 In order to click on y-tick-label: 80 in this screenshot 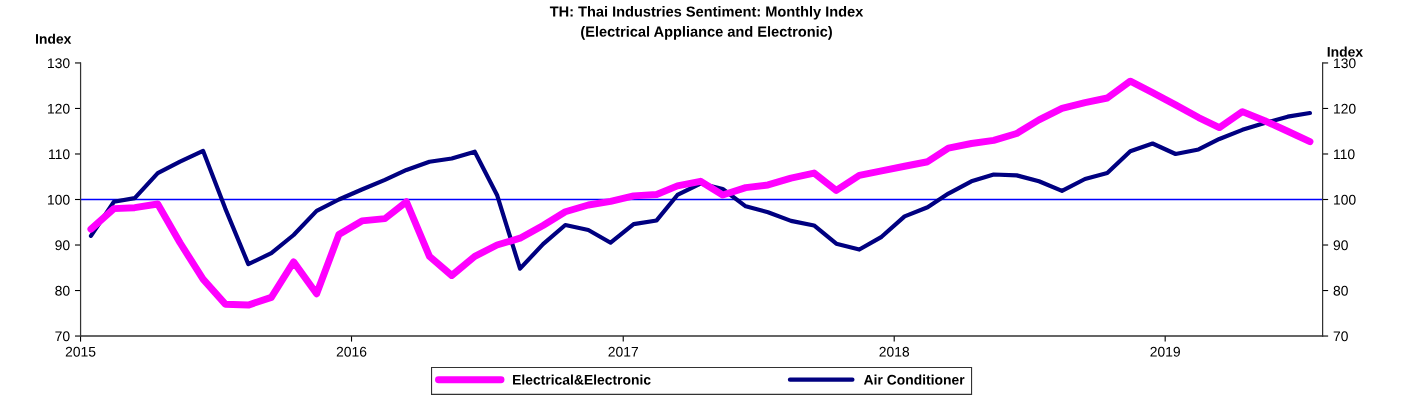, I will do `click(62, 290)`.